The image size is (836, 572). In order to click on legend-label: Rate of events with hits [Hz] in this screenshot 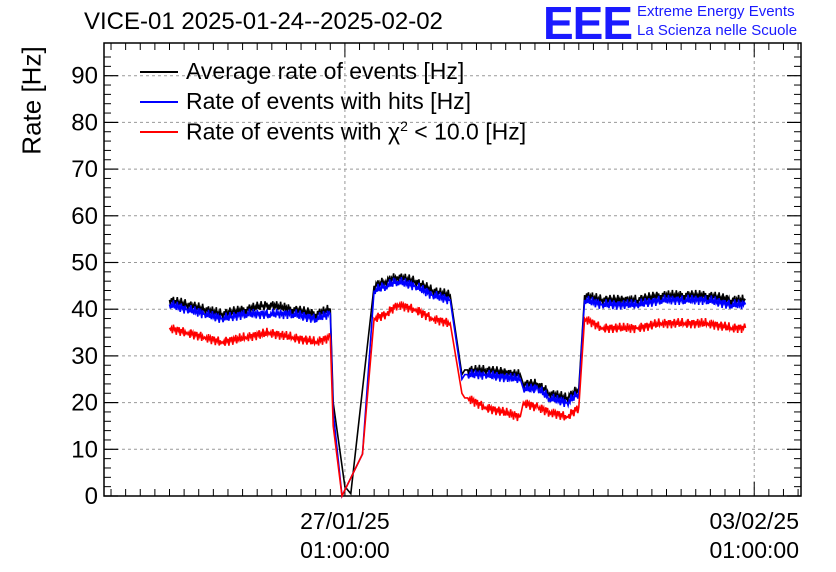, I will do `click(329, 101)`.